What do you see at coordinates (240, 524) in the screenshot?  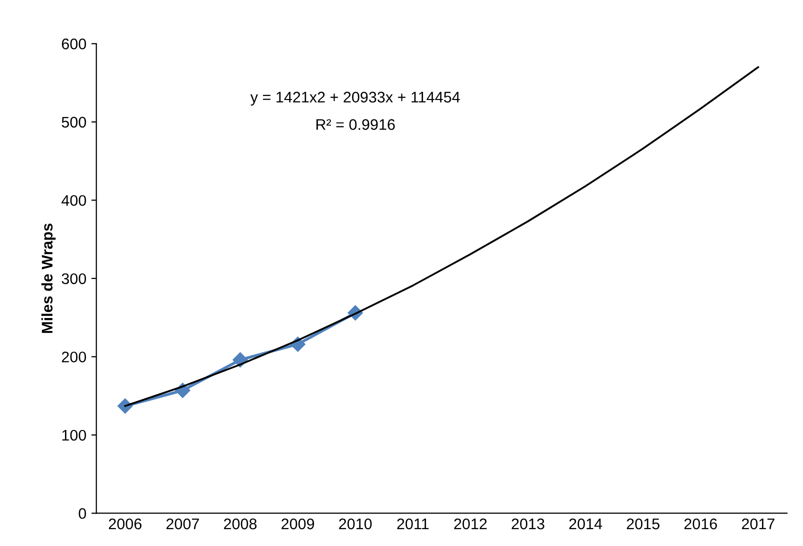 I see `x-tick-label: 2008` at bounding box center [240, 524].